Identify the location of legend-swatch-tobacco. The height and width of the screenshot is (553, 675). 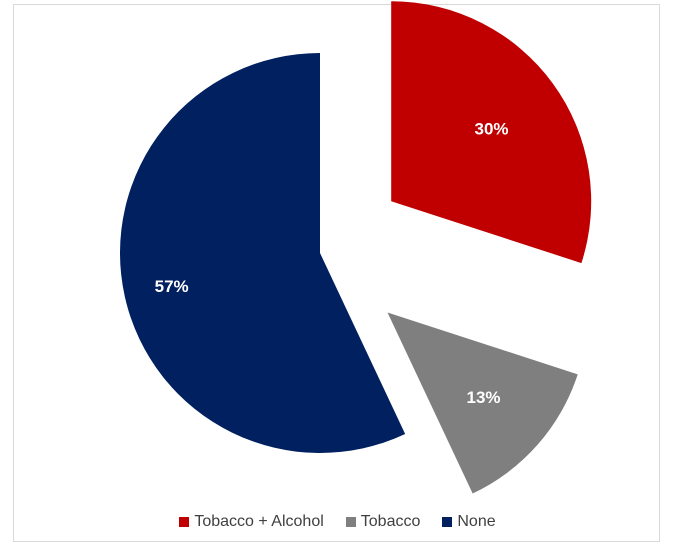
(350, 522).